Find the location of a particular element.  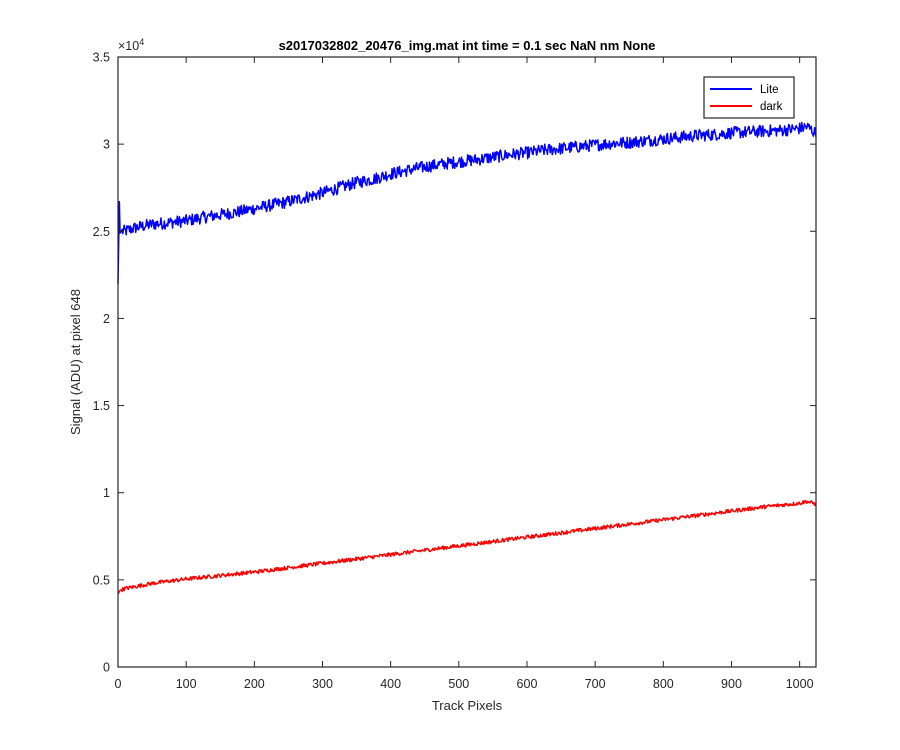

x-tick-label: 400 is located at coordinates (390, 684).